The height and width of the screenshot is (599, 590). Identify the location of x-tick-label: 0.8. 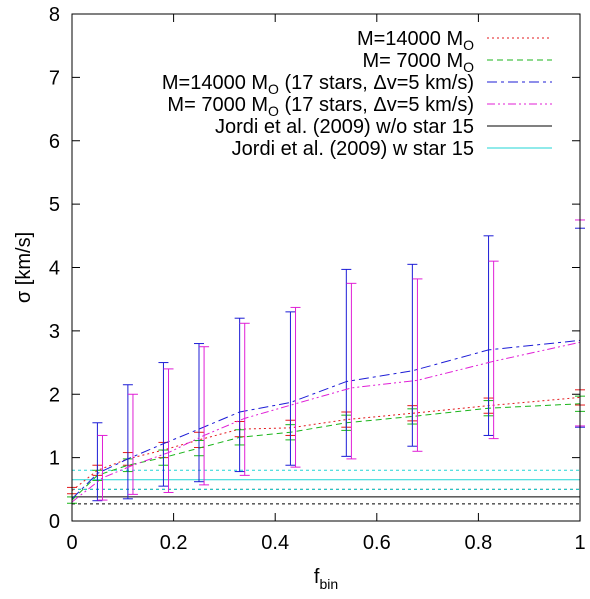
(478, 543).